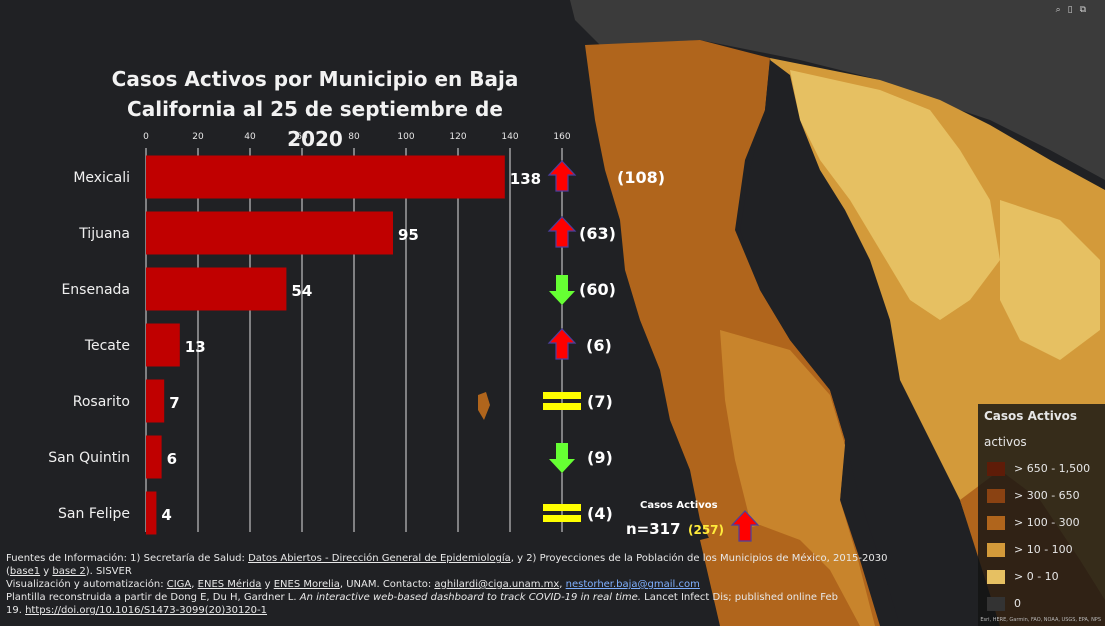 This screenshot has width=1105, height=626. I want to click on legend-label: 0, so click(1017, 603).